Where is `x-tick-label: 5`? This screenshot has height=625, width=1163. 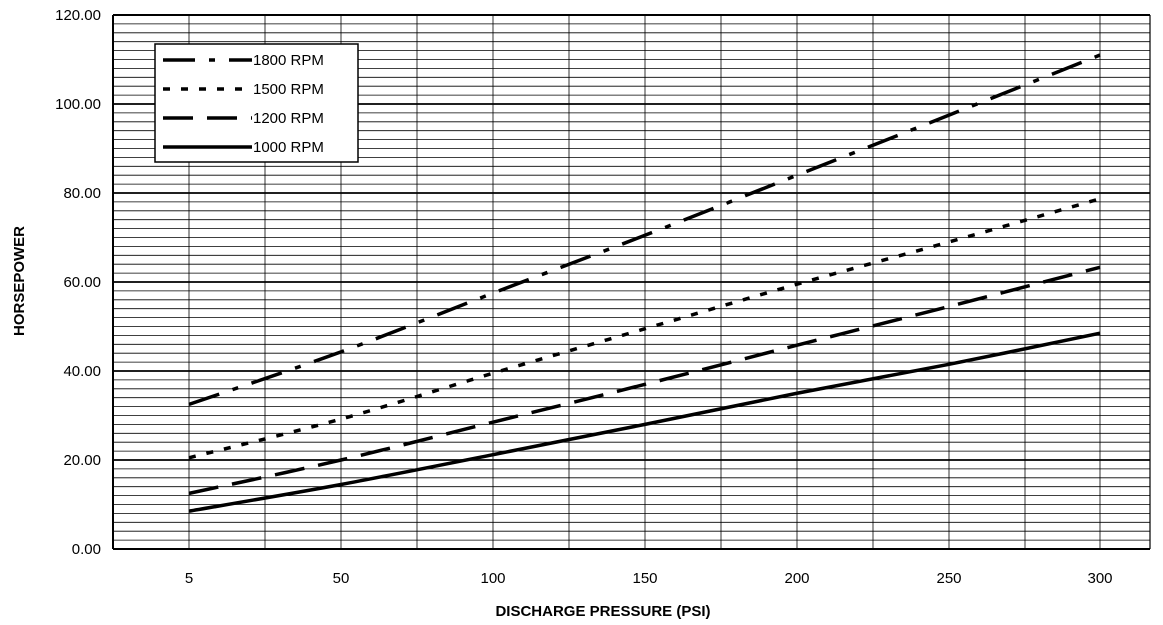
x-tick-label: 5 is located at coordinates (189, 578).